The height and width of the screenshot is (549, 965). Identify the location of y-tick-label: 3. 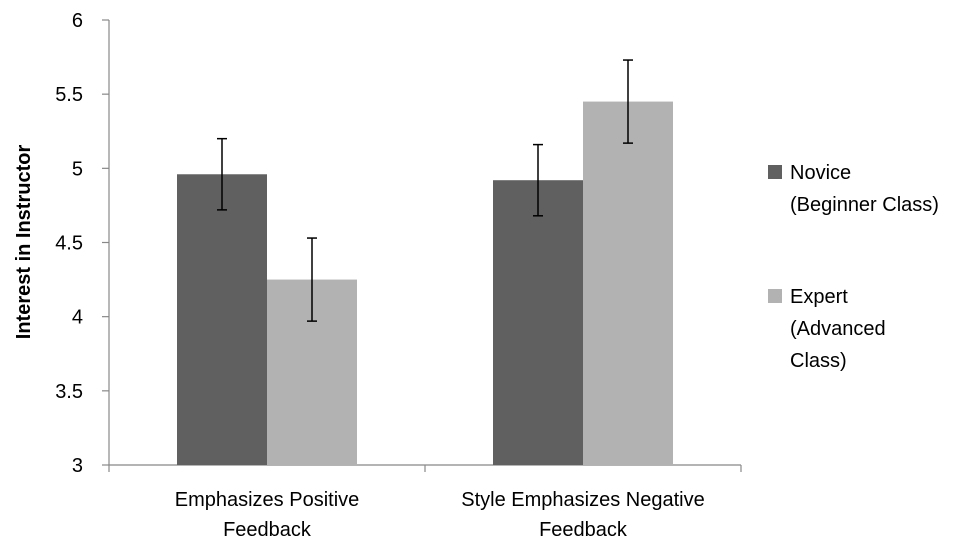
(77, 466).